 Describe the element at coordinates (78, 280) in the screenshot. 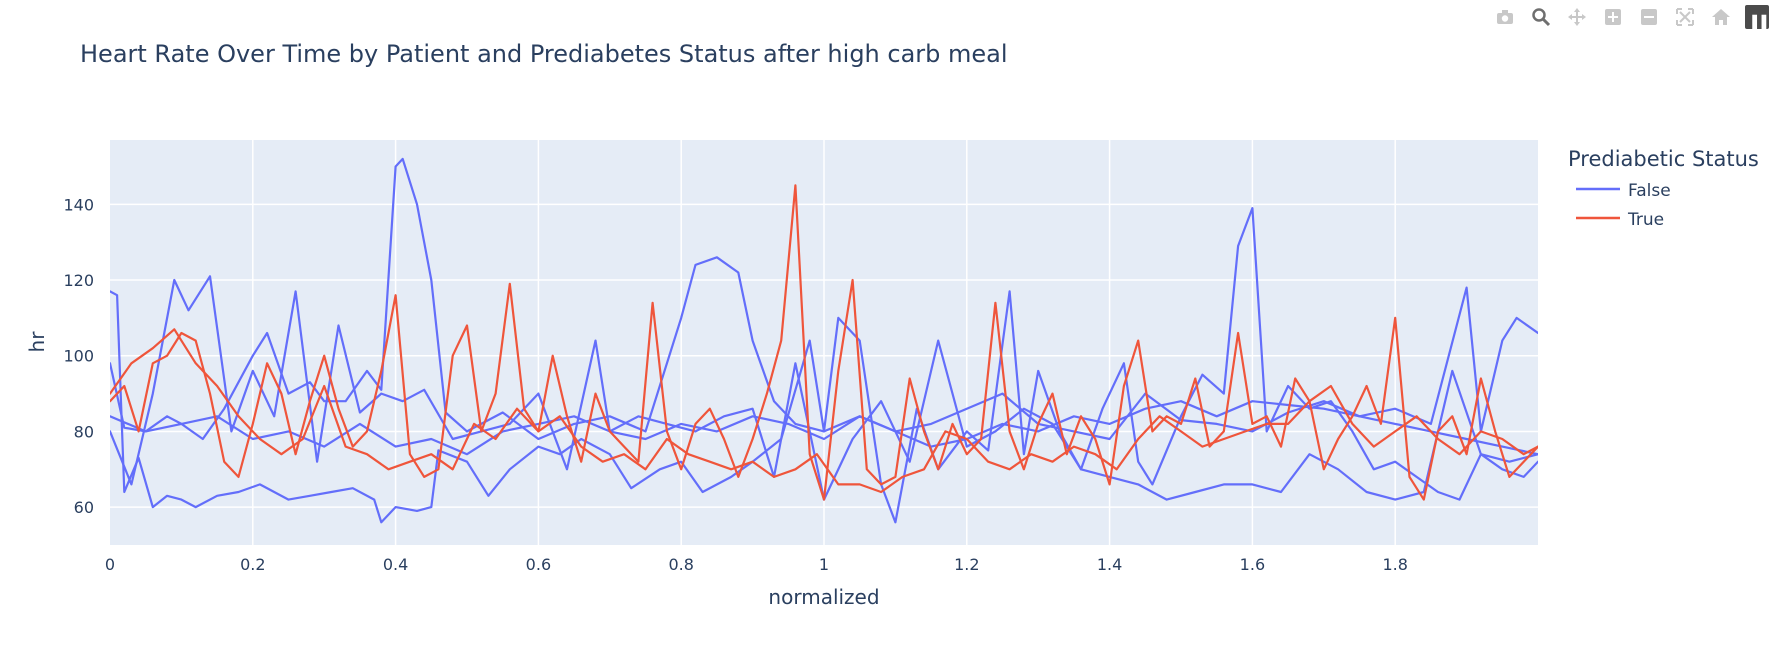

I see `y-tick-label: 120` at that location.